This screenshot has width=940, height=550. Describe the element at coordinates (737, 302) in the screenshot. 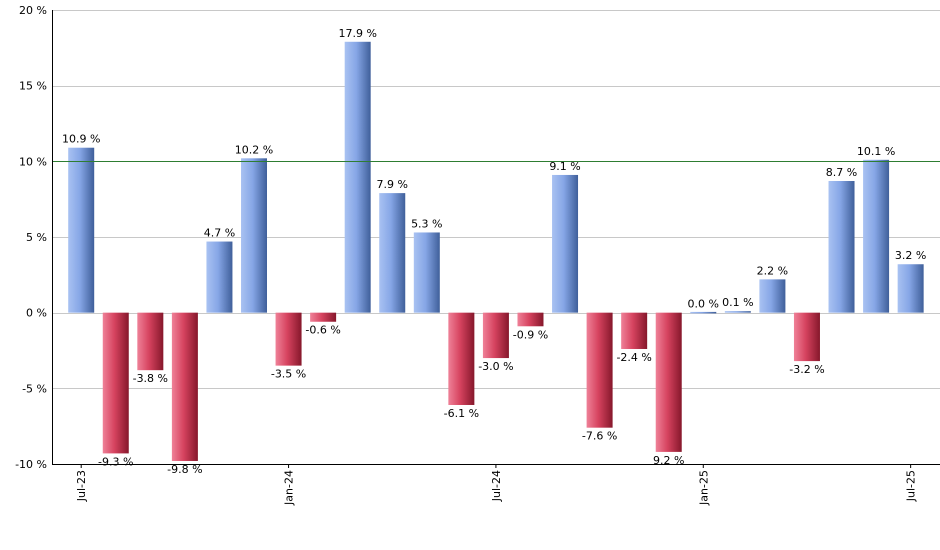

I see `data-label: 0.1 %` at that location.